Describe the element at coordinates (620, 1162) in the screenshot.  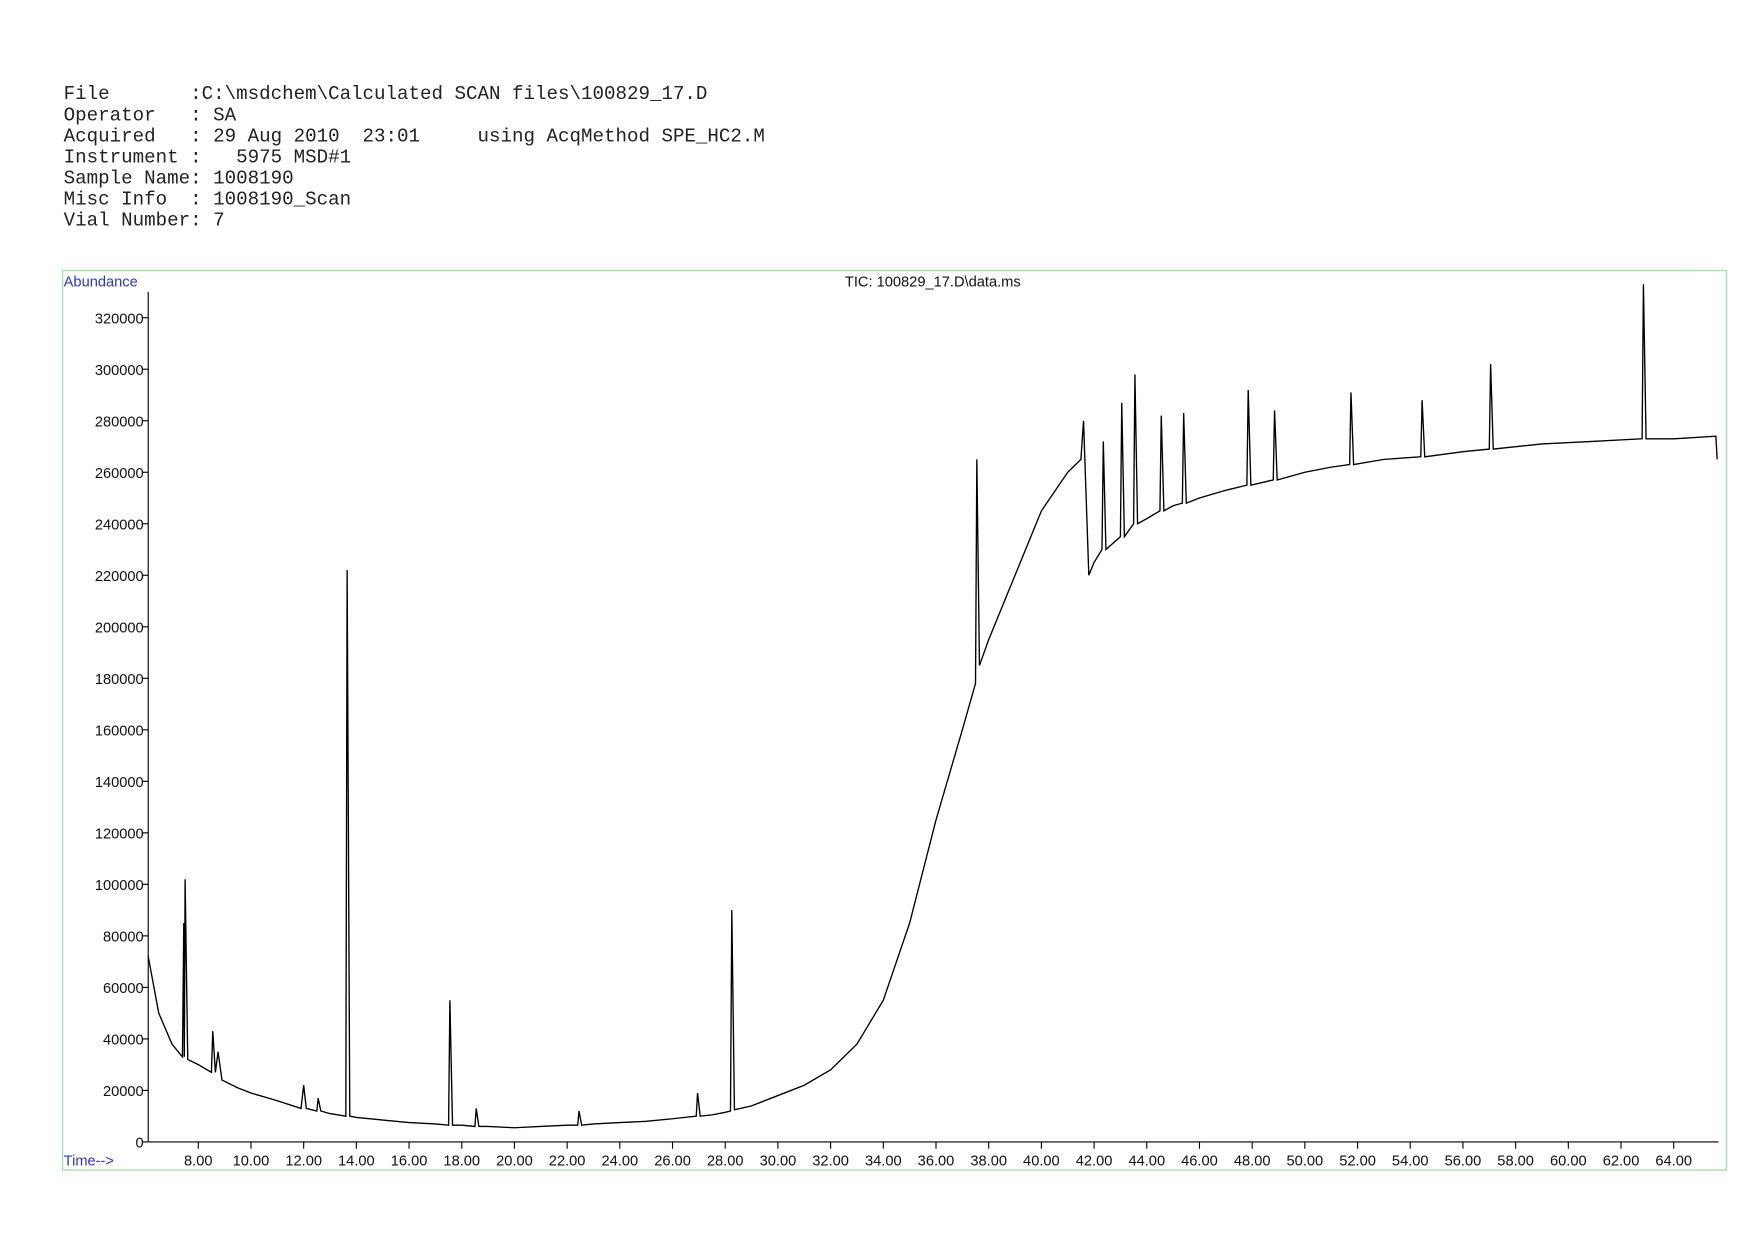
I see `x-tick-label: 24.00` at that location.